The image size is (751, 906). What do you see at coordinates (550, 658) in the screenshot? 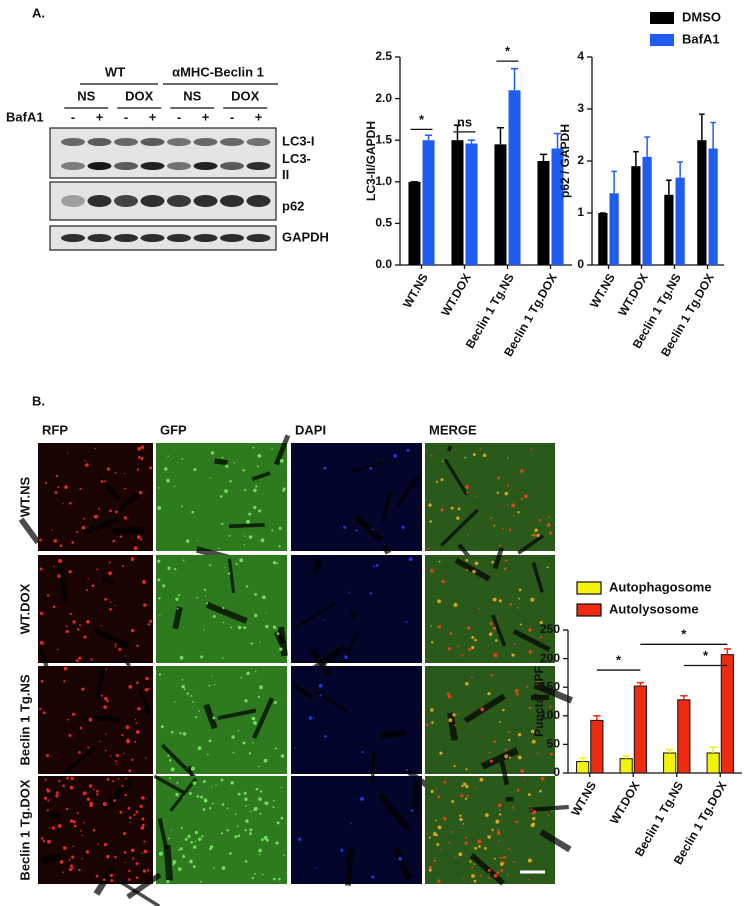
I see `y-tick-label: 200` at bounding box center [550, 658].